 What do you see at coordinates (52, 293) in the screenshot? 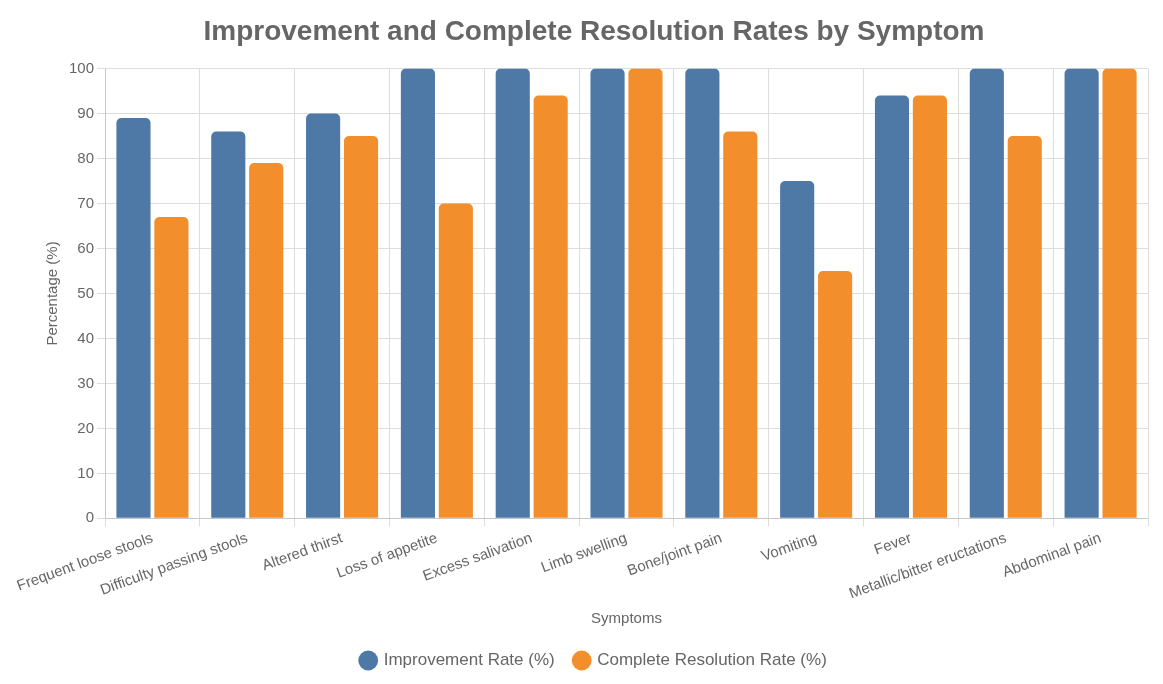
I see `y-axis-title: Percentage (%)` at bounding box center [52, 293].